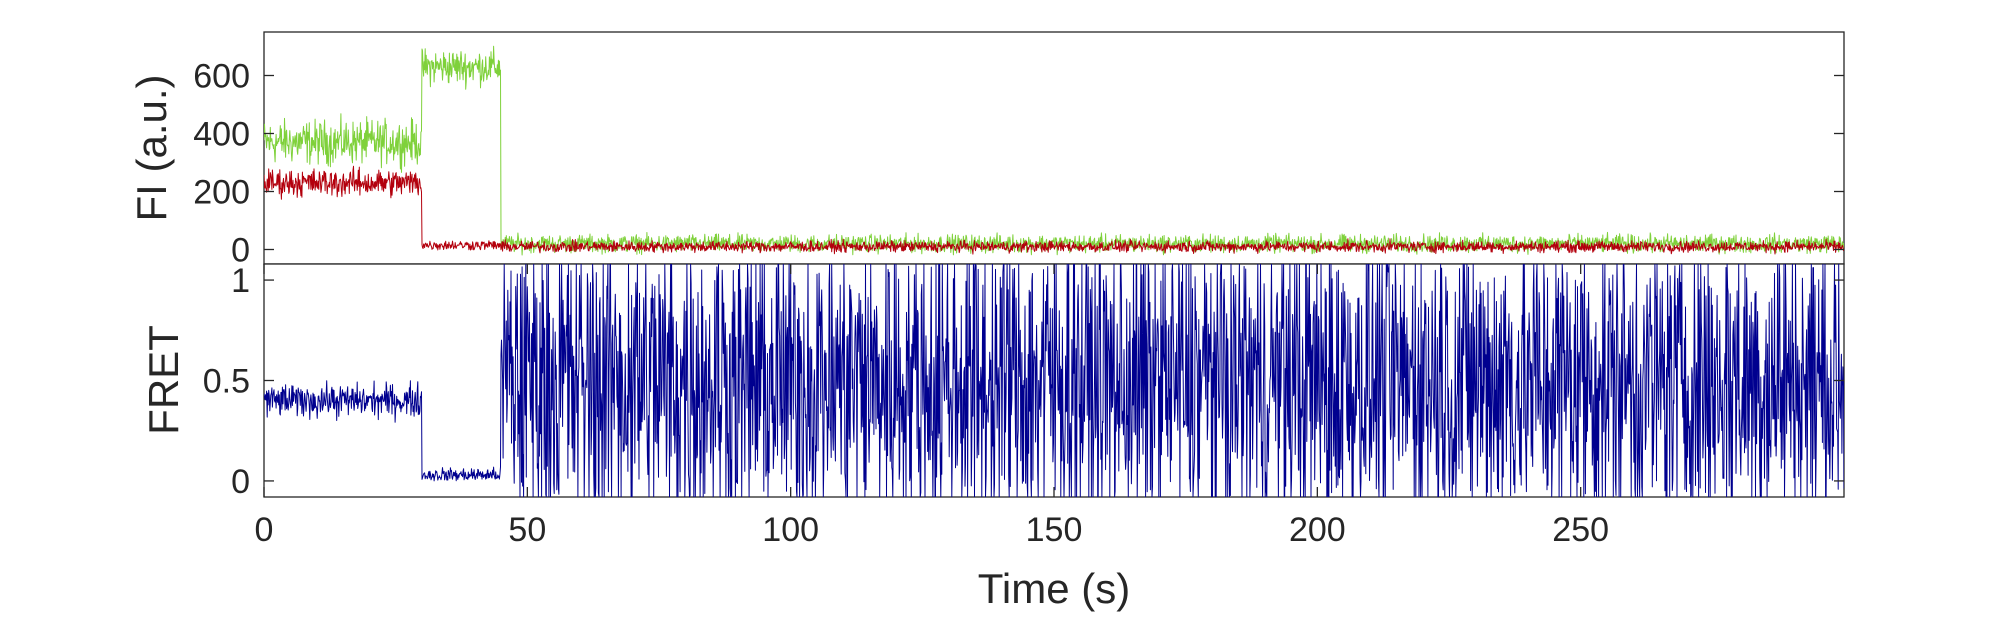 The image size is (2005, 625). I want to click on y-tick-label: 400, so click(221, 135).